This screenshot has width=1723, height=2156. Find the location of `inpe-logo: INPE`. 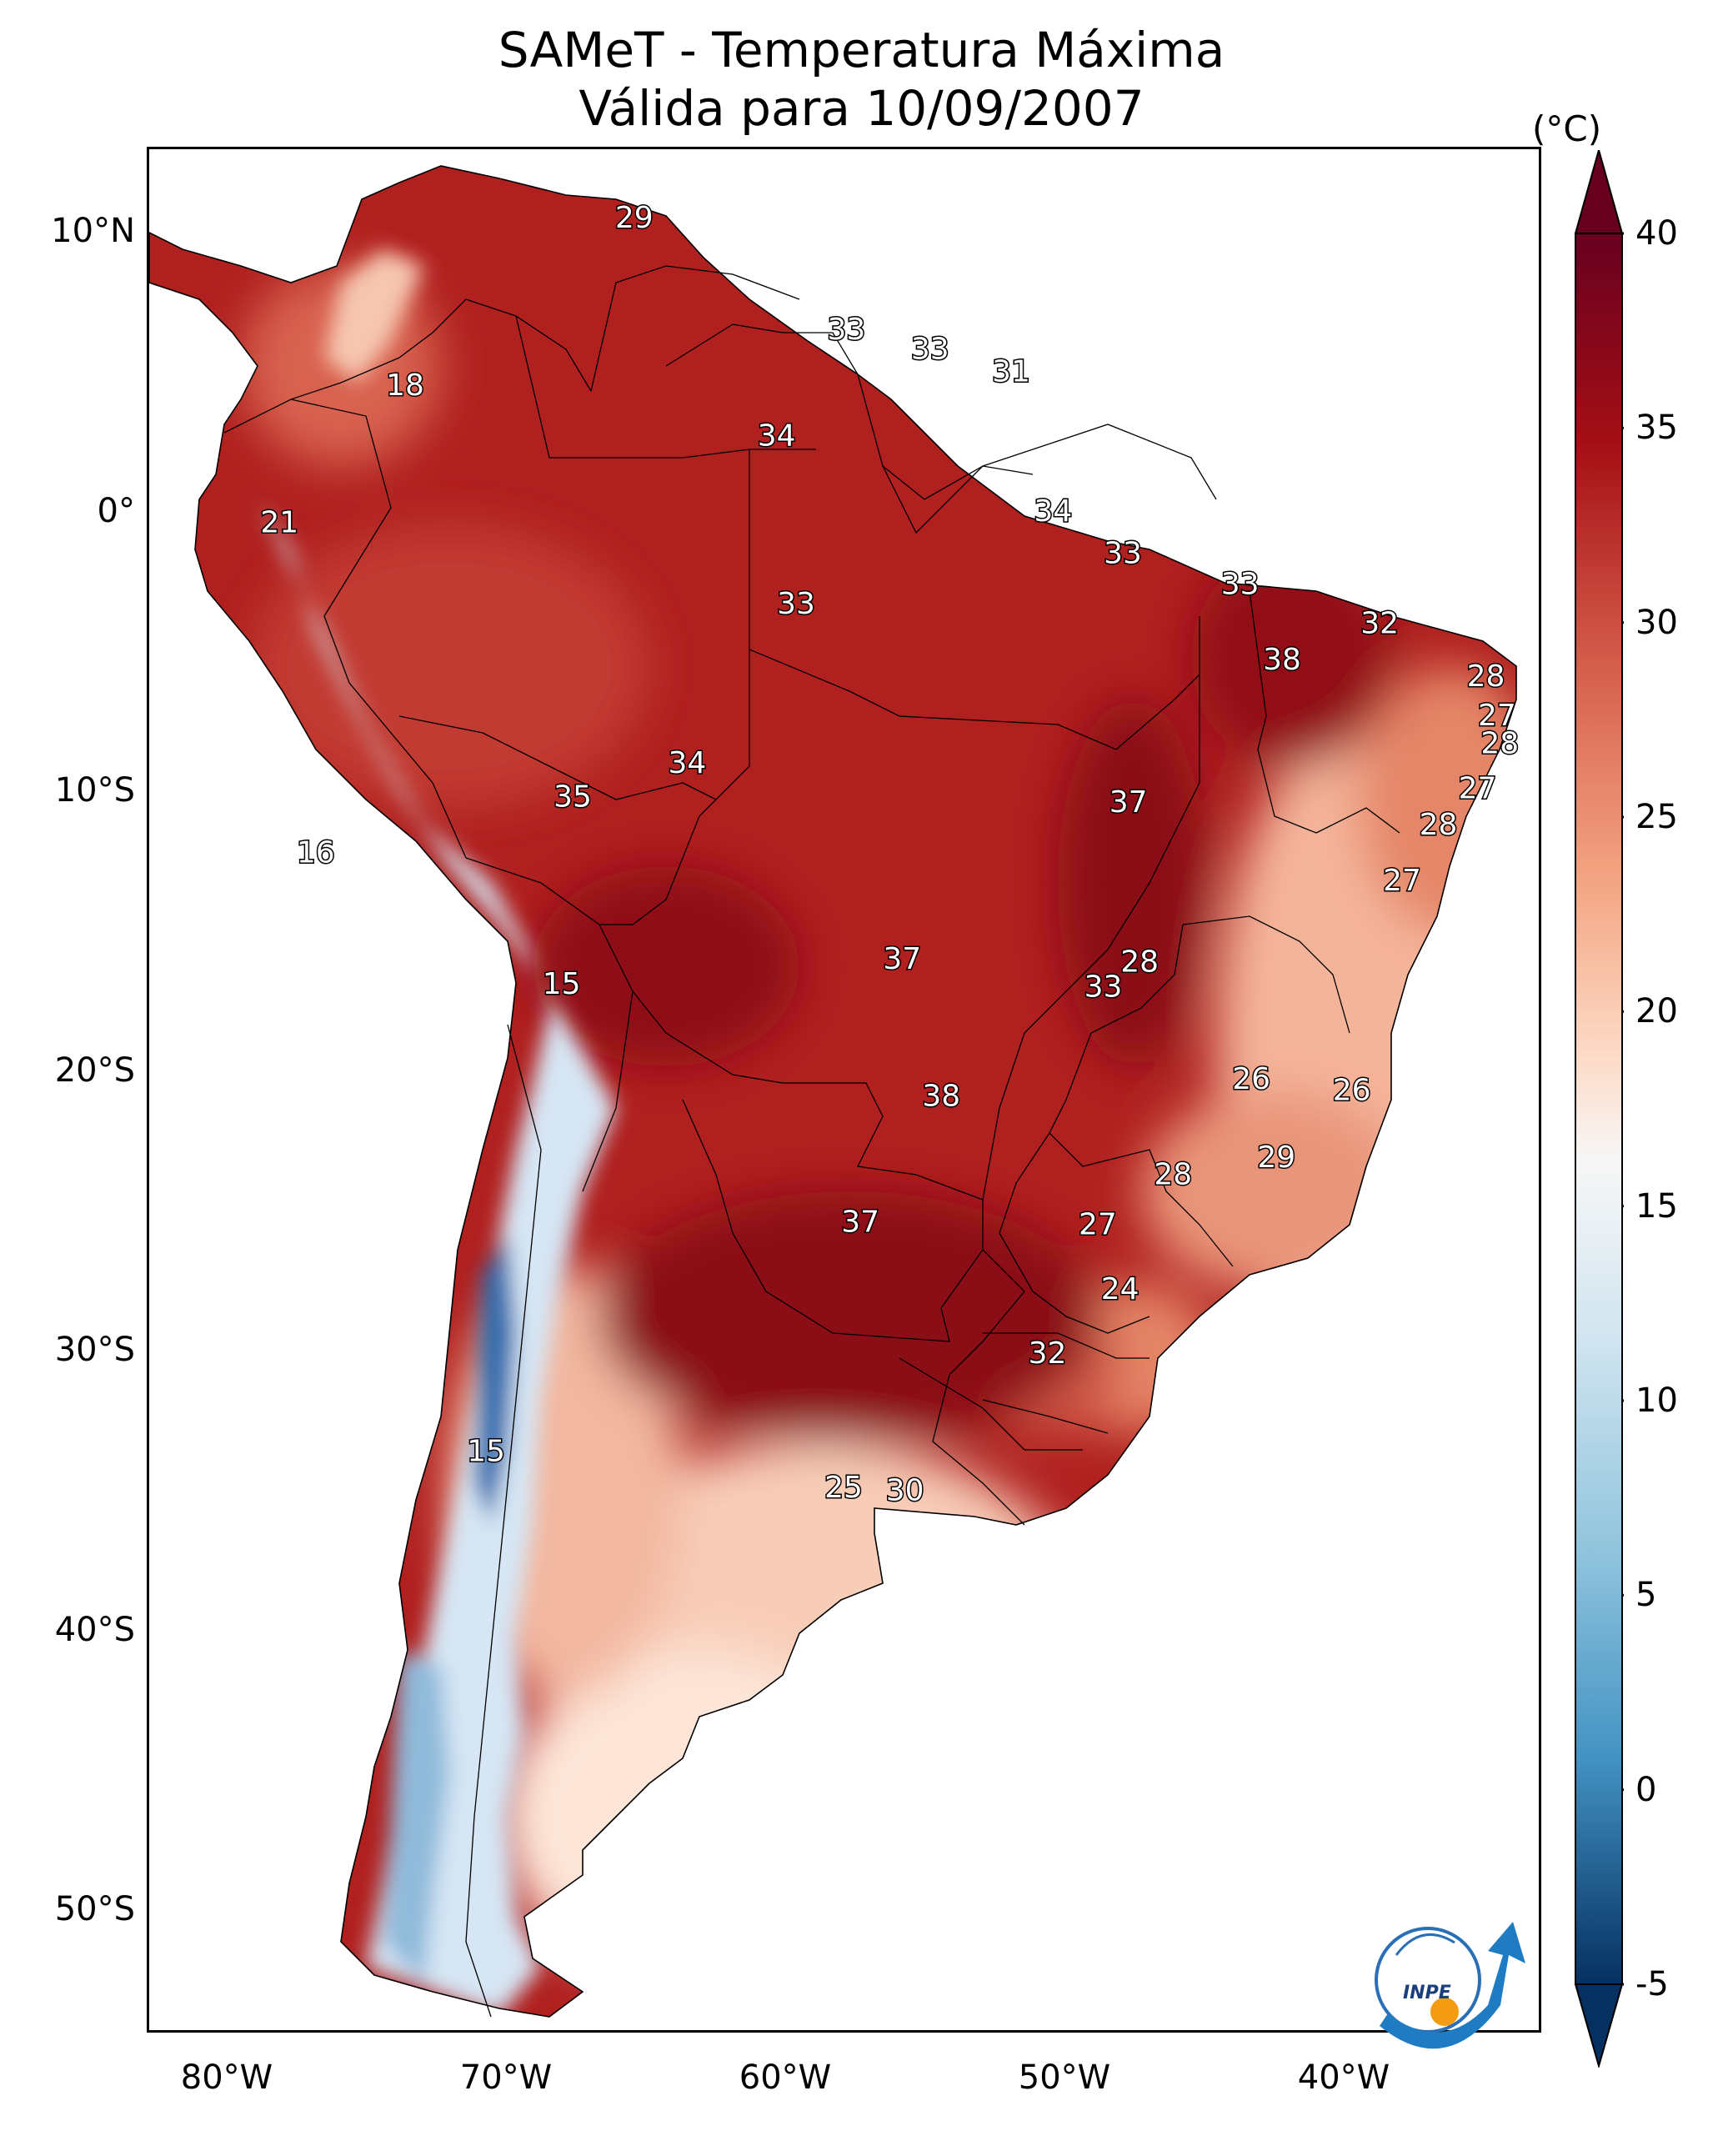

inpe-logo: INPE is located at coordinates (1450, 1986).